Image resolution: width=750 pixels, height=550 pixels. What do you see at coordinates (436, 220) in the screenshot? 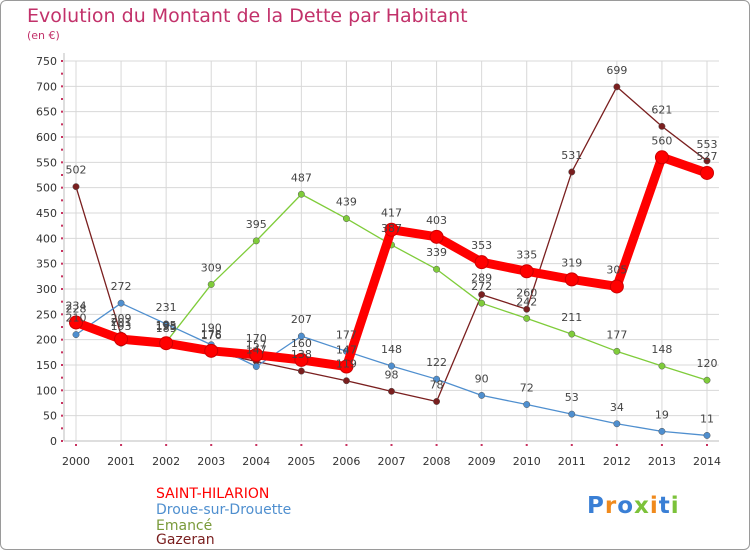
I see `data-label-0-2008: 403` at bounding box center [436, 220].